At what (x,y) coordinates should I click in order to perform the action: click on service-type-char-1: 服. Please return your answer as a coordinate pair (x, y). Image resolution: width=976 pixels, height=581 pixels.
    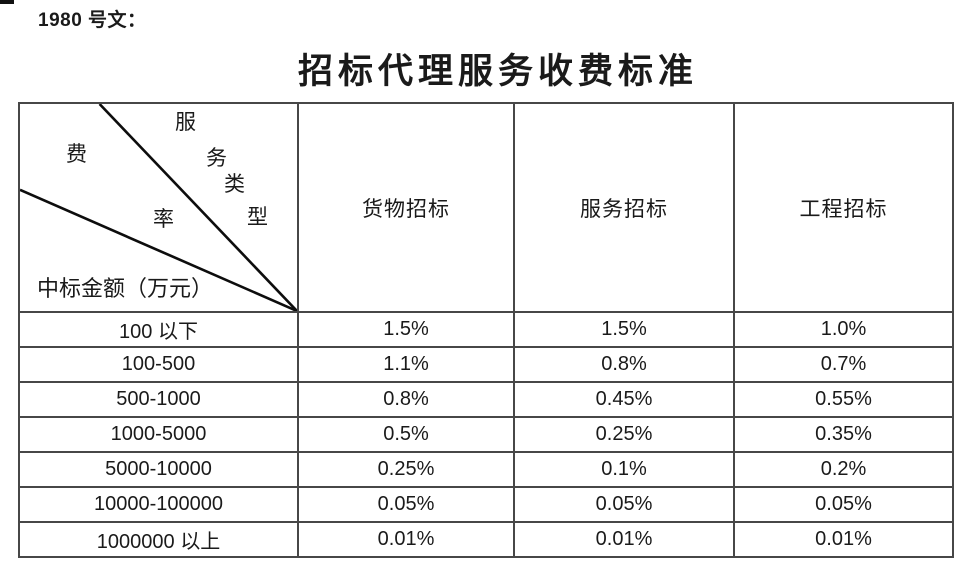
    Looking at the image, I should click on (185, 122).